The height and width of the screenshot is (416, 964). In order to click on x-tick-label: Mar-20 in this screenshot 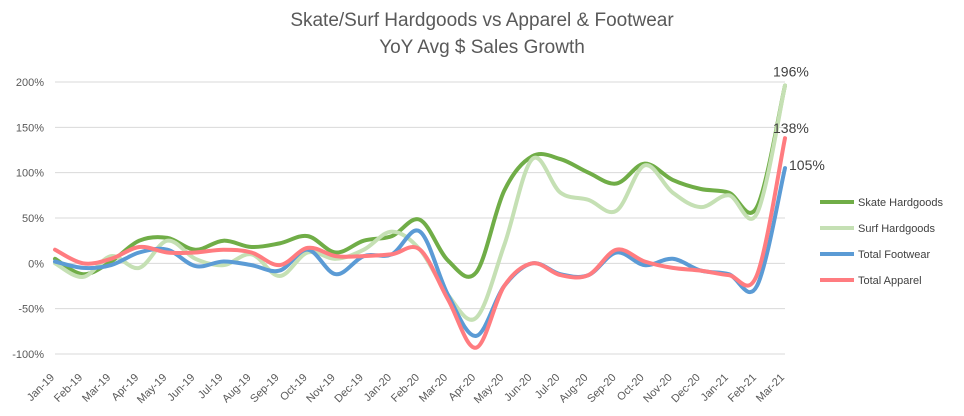, I will do `click(433, 388)`.